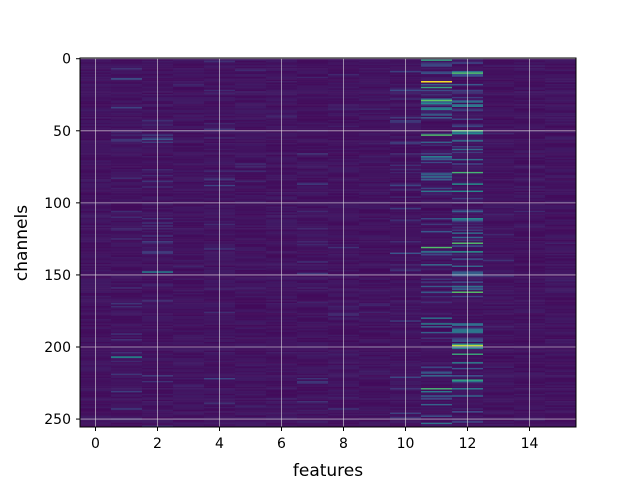  I want to click on y-tick-label: 250, so click(57, 420).